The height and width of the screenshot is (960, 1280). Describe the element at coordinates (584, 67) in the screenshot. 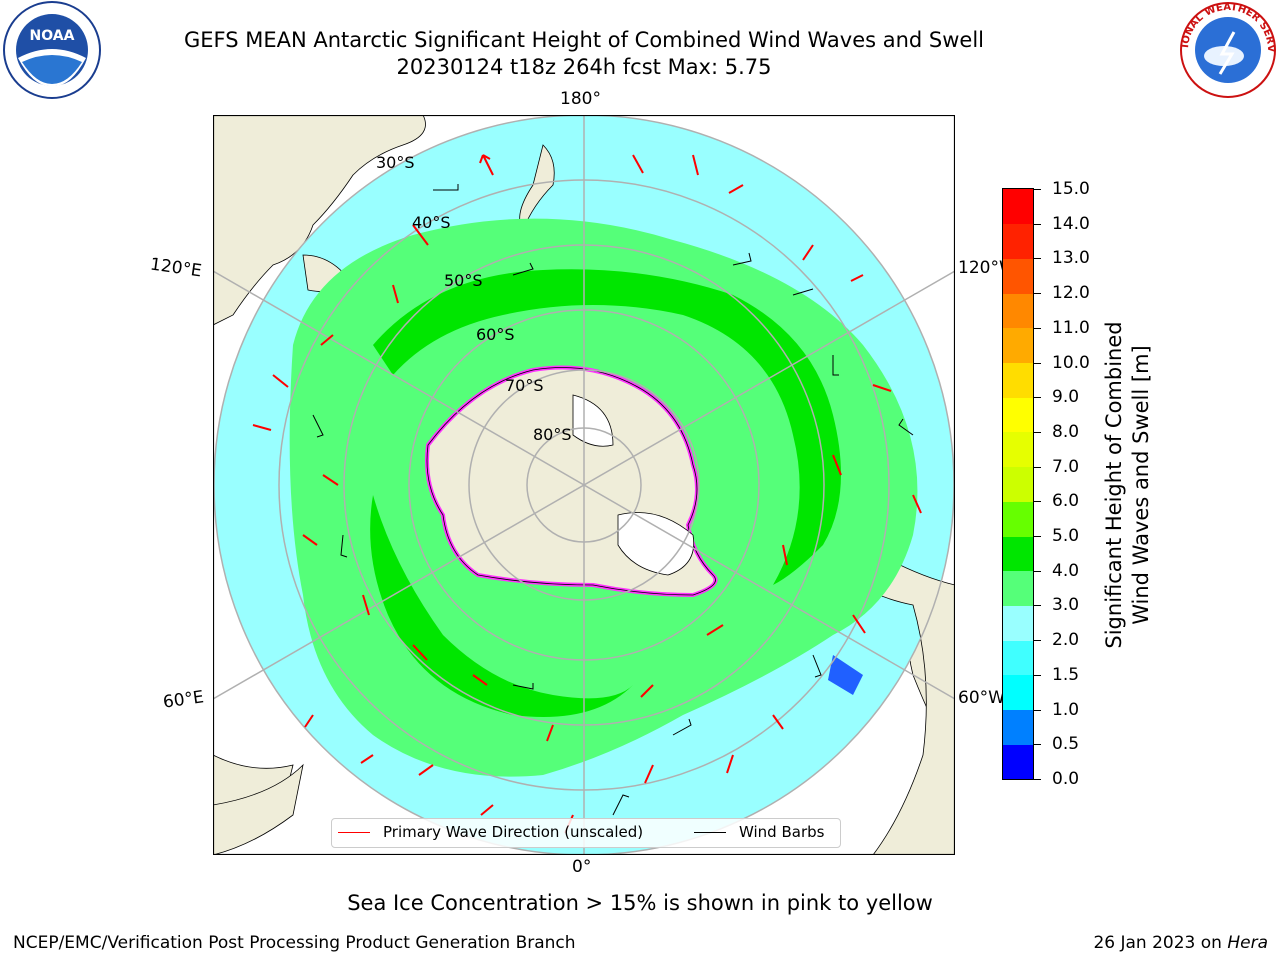

I see `chart-title-line2: 20230124 t18z 264h fcst Max: 5.75` at that location.